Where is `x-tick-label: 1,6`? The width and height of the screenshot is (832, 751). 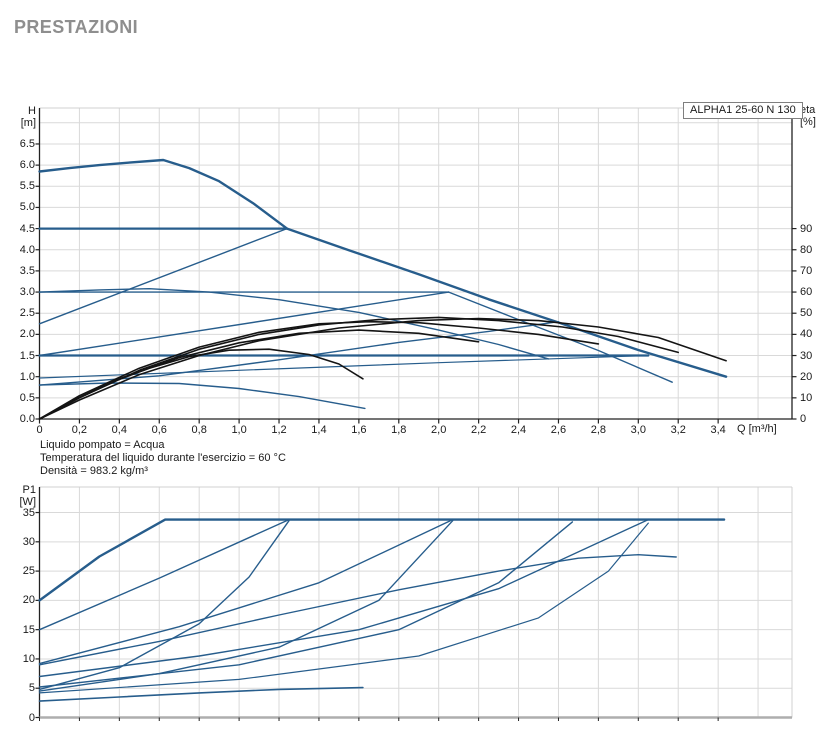
x-tick-label: 1,6 is located at coordinates (359, 430).